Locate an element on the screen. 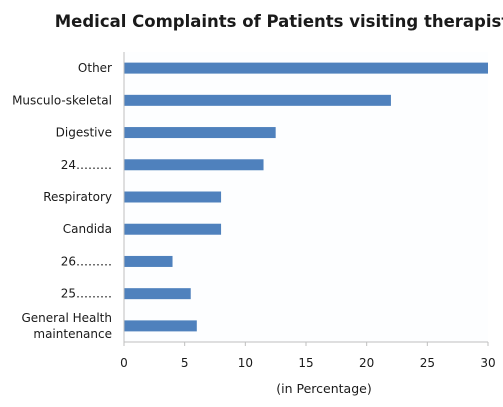 This screenshot has width=503, height=407. category-label: General Health maintenance is located at coordinates (66, 326).